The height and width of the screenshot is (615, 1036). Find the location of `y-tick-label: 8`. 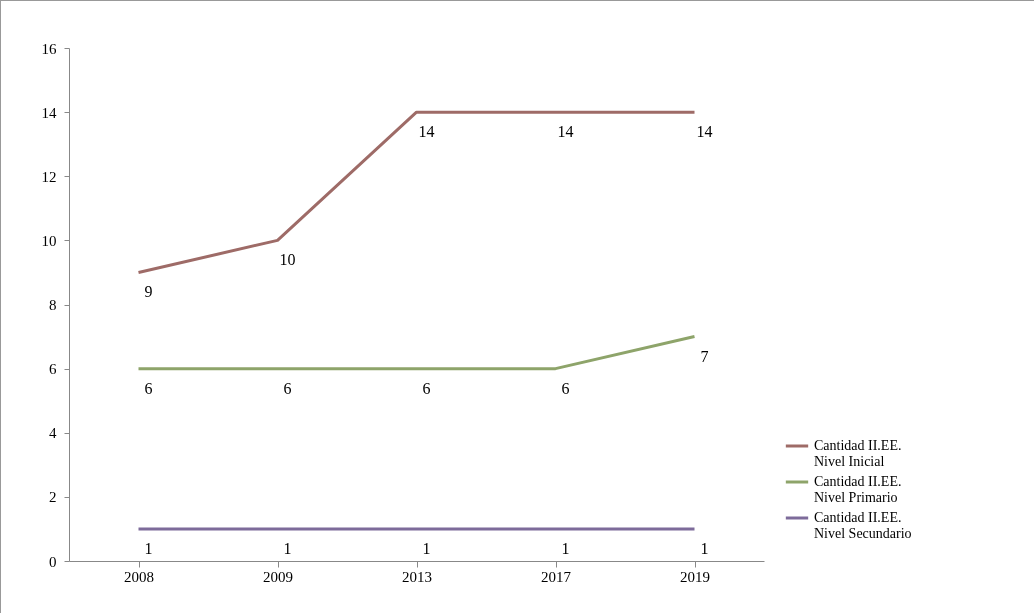

y-tick-label: 8 is located at coordinates (53, 305).